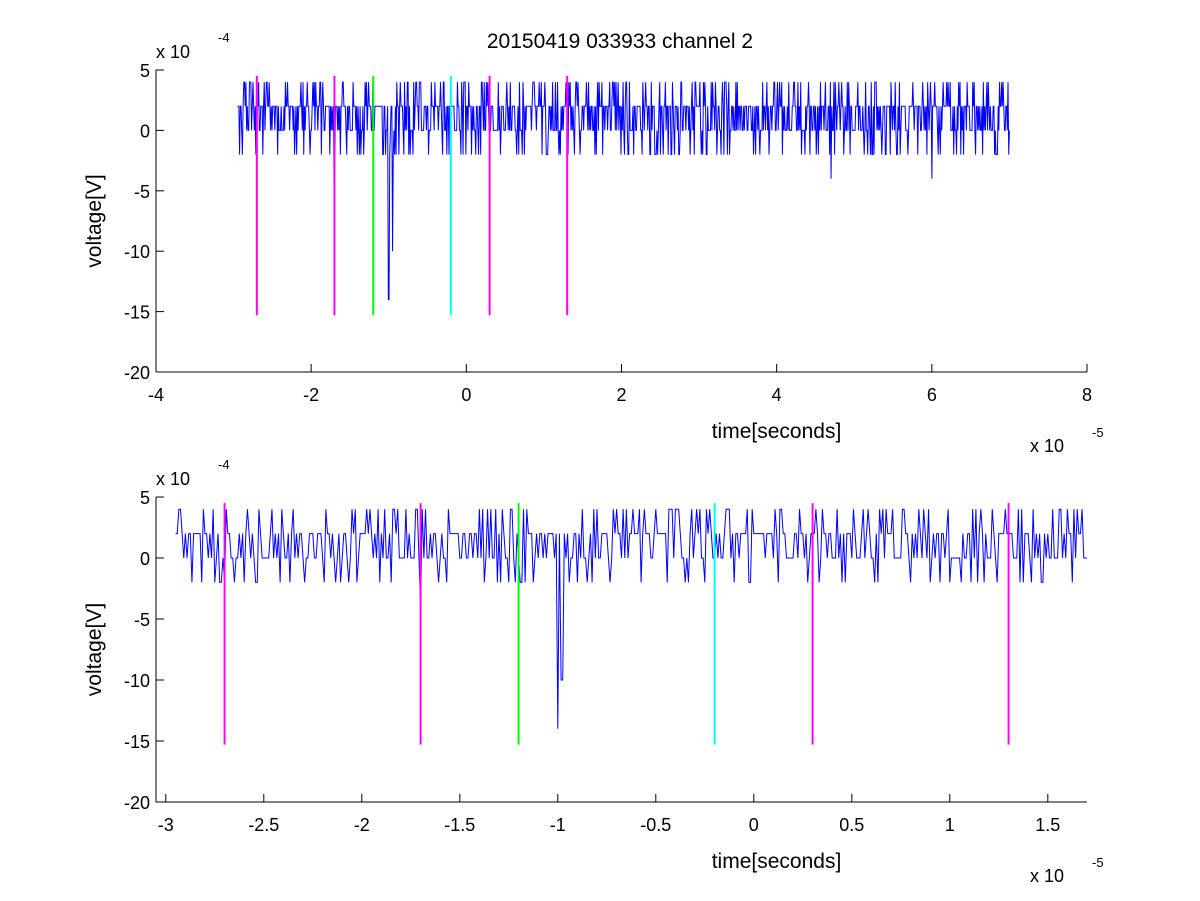 Image resolution: width=1200 pixels, height=901 pixels. Describe the element at coordinates (1098, 862) in the screenshot. I see `chart-1-x-multiplier-exp: -5` at that location.